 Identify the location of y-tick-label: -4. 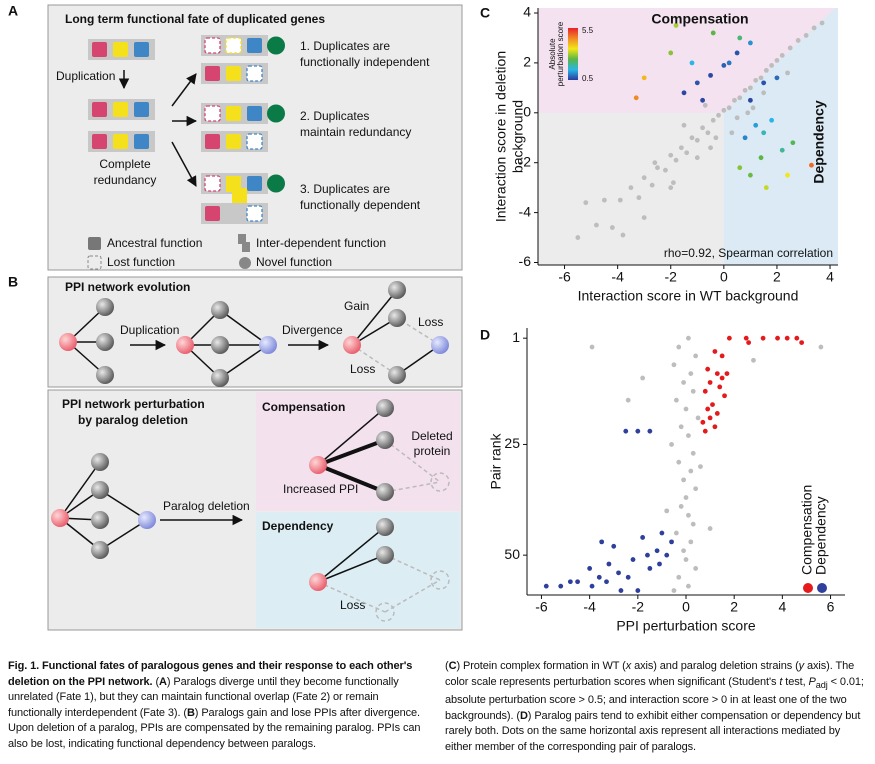
(525, 211).